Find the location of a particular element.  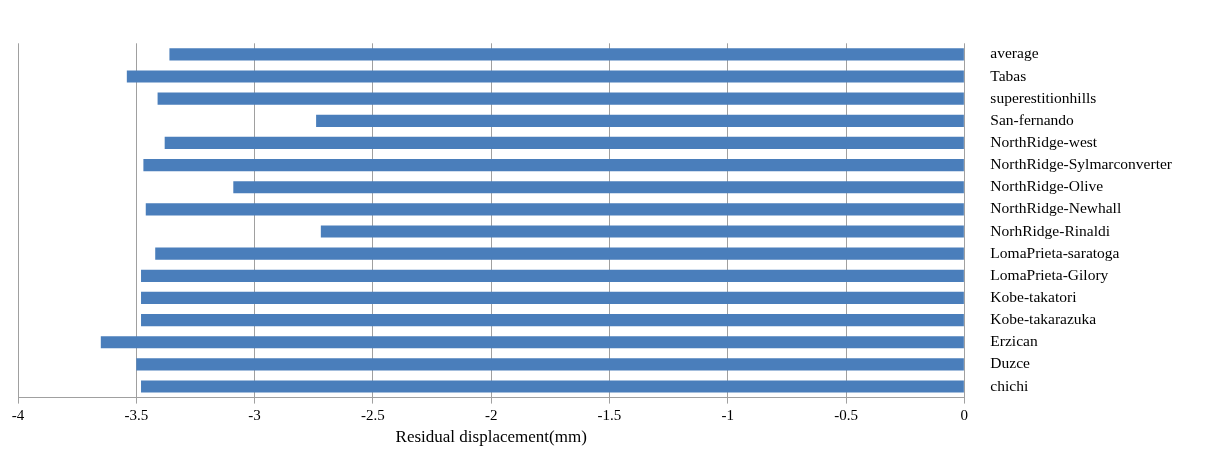

y-tick-label: average is located at coordinates (1014, 53).